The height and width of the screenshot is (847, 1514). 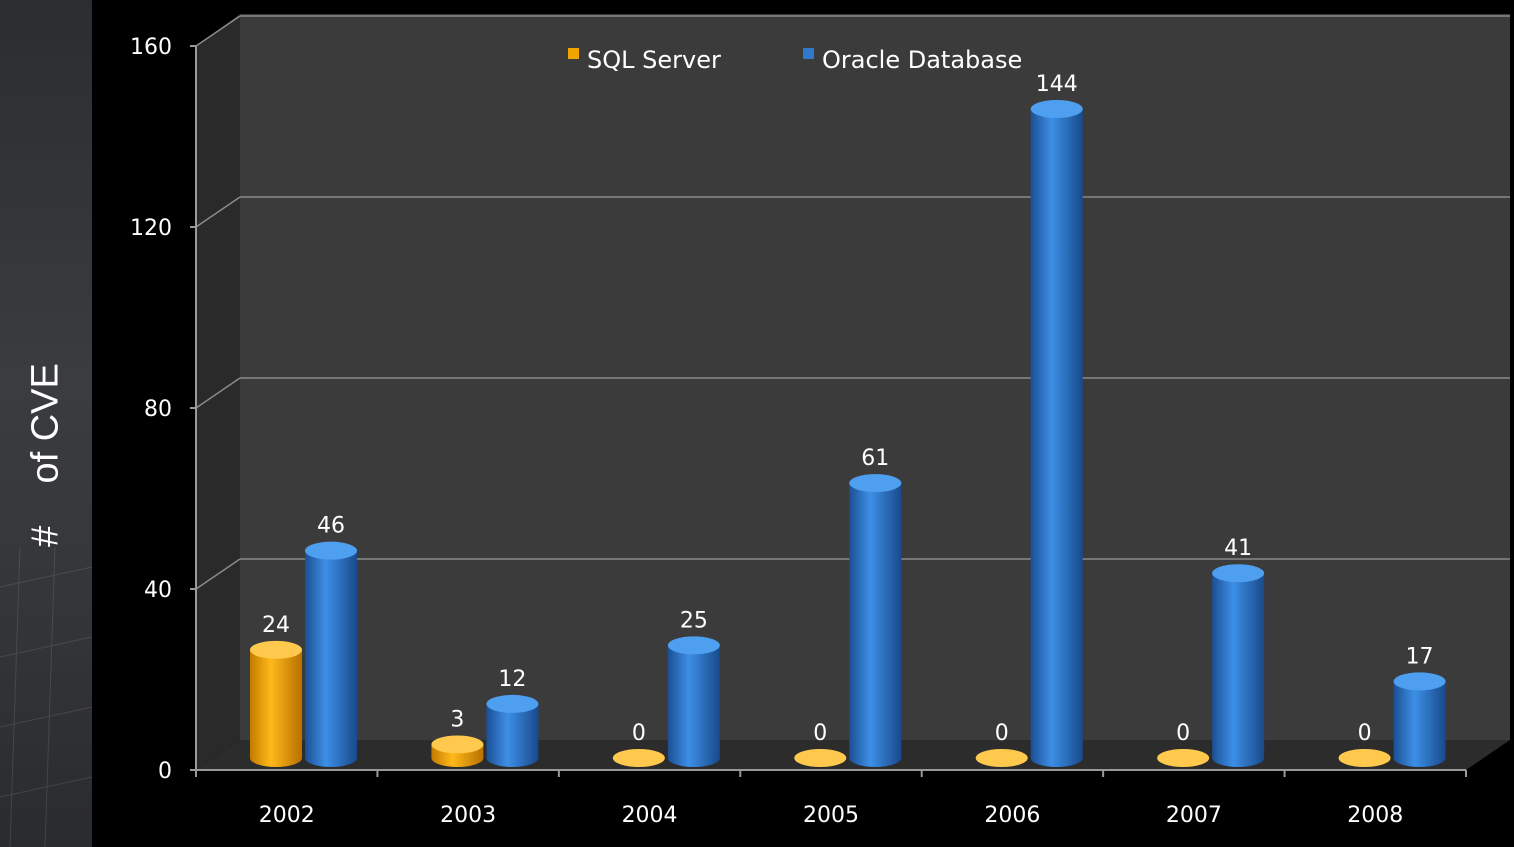 I want to click on data-label: 46, so click(x=331, y=526).